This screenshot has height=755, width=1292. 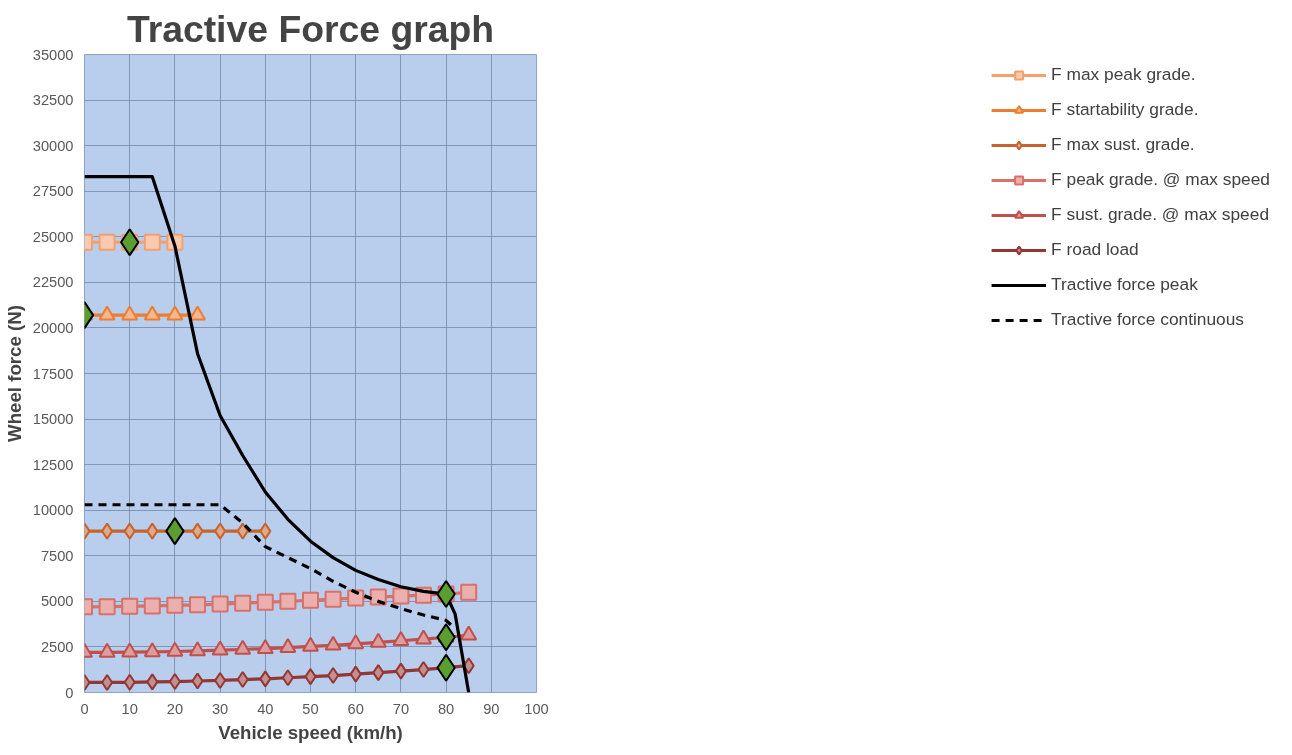 What do you see at coordinates (53, 373) in the screenshot?
I see `y-tick-label: 17500` at bounding box center [53, 373].